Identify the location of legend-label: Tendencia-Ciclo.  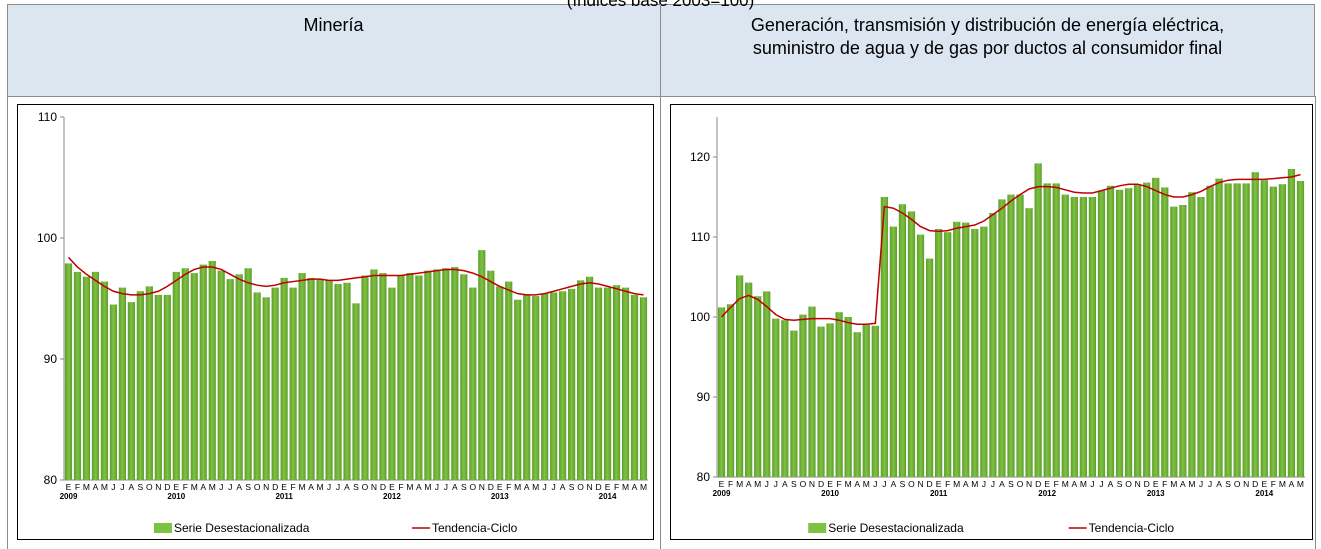
(475, 528).